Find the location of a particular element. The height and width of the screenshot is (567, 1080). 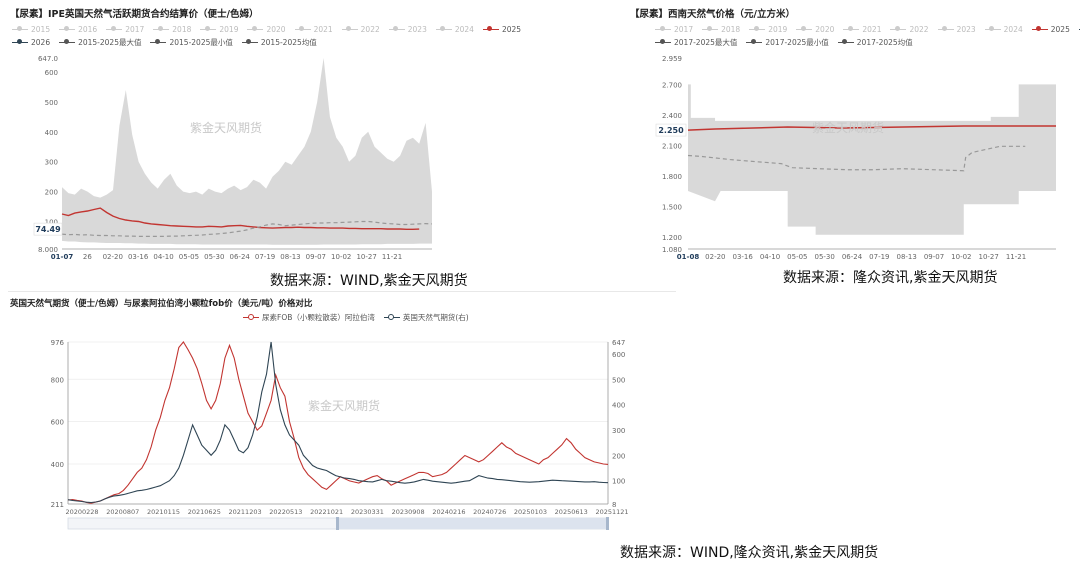

legend-item: 2015-2025均值 is located at coordinates (279, 42).